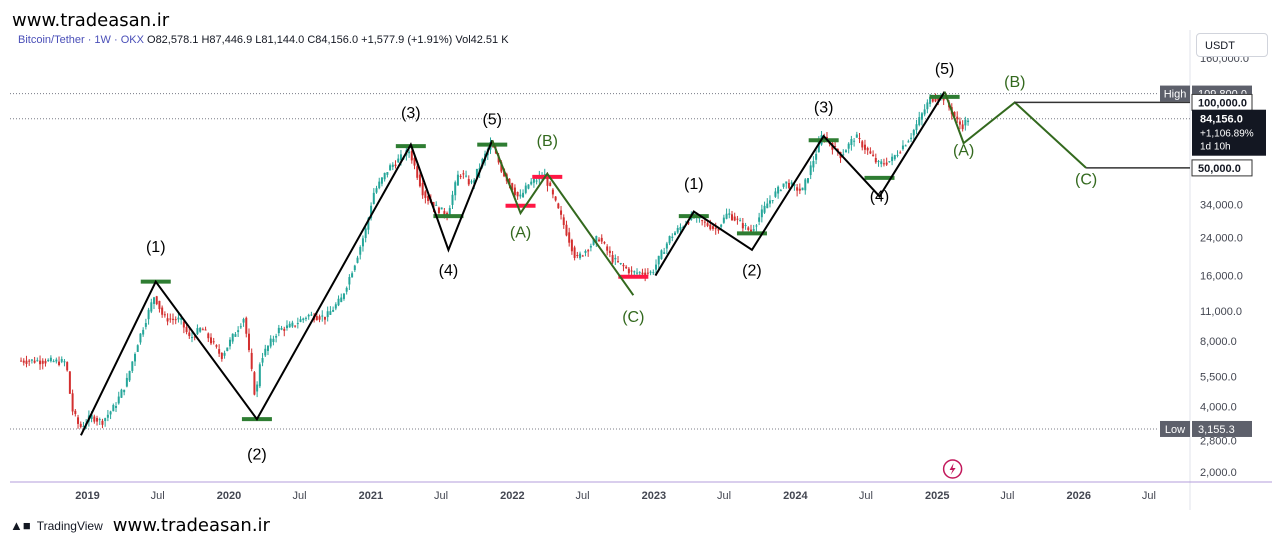 The width and height of the screenshot is (1281, 545). What do you see at coordinates (20, 525) in the screenshot?
I see `tradingview-logo-icon: ▲■` at bounding box center [20, 525].